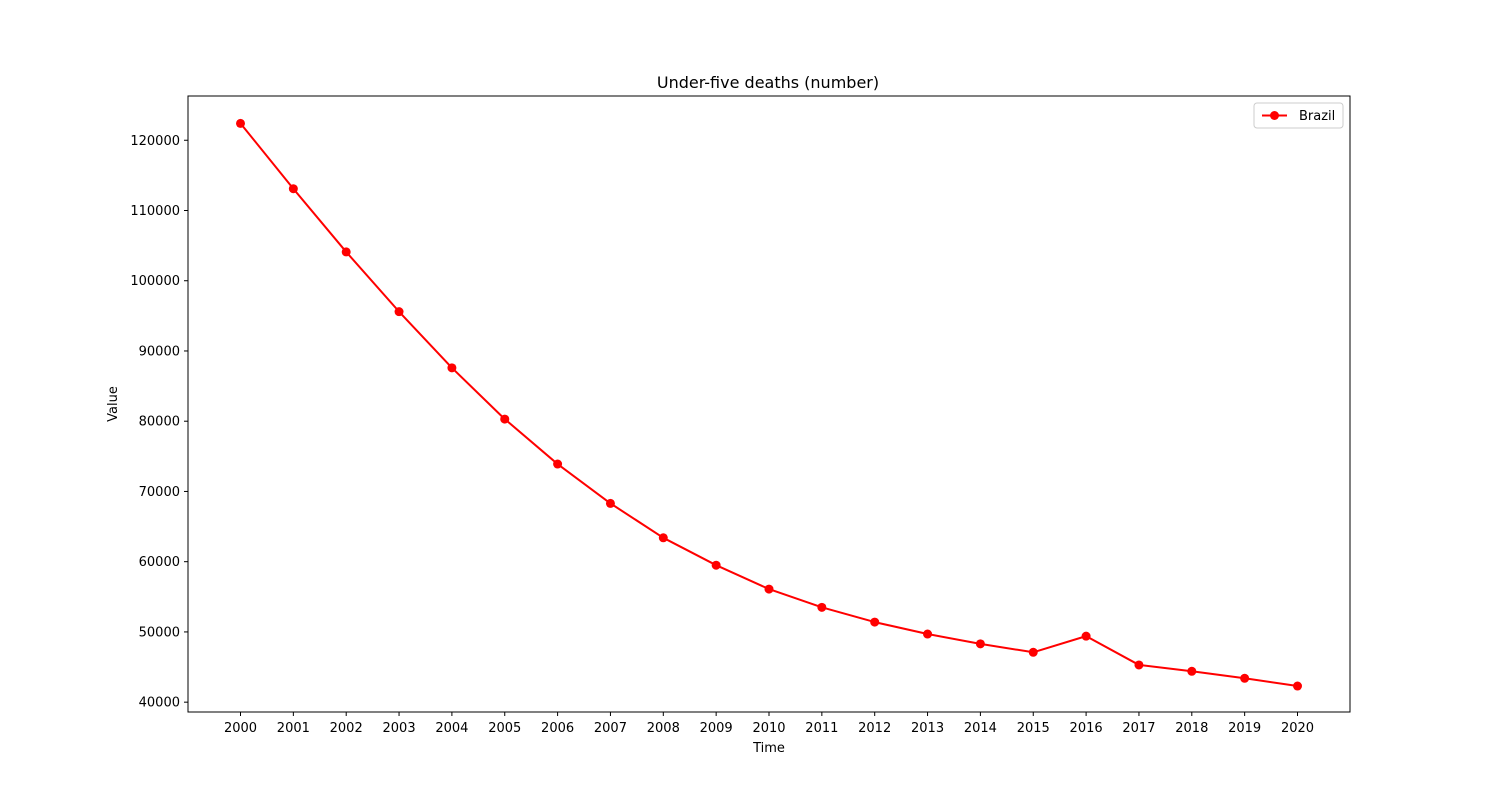  What do you see at coordinates (557, 728) in the screenshot?
I see `x-tick-label: 2006` at bounding box center [557, 728].